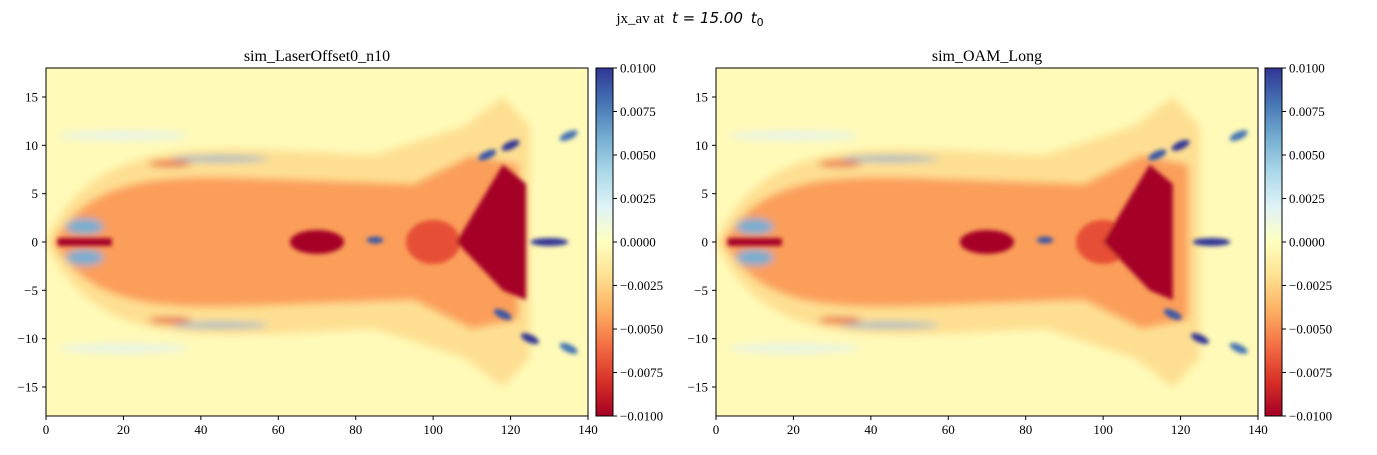 Image resolution: width=1377 pixels, height=455 pixels. Describe the element at coordinates (689, 19) in the screenshot. I see `figure-suptitle: jx_av at t = 15.00 t0` at that location.